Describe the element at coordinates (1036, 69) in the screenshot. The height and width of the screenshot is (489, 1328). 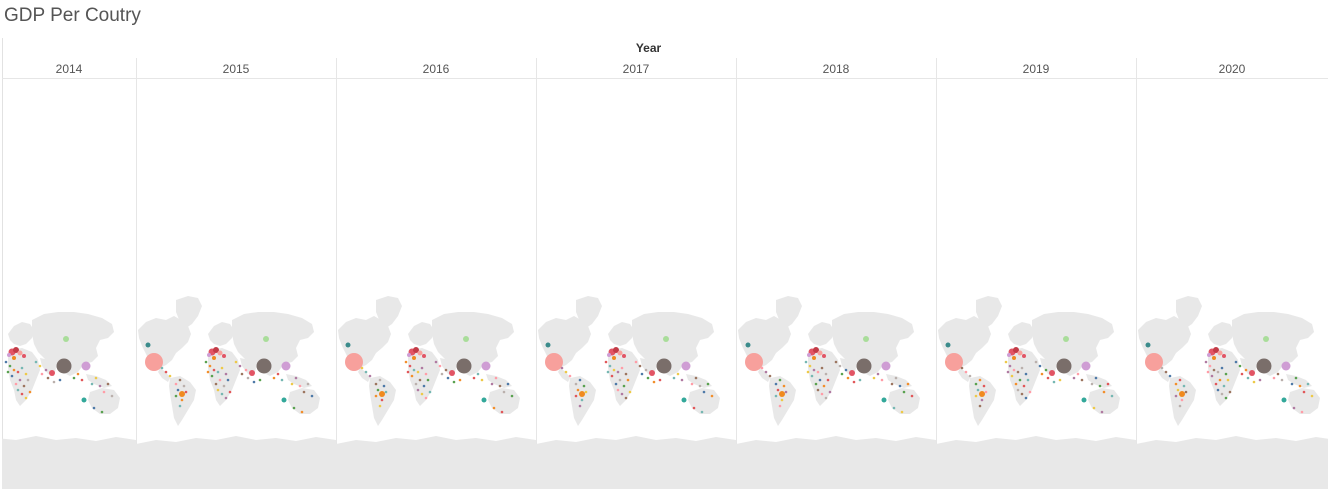
I see `year-header-2019: 2019` at that location.